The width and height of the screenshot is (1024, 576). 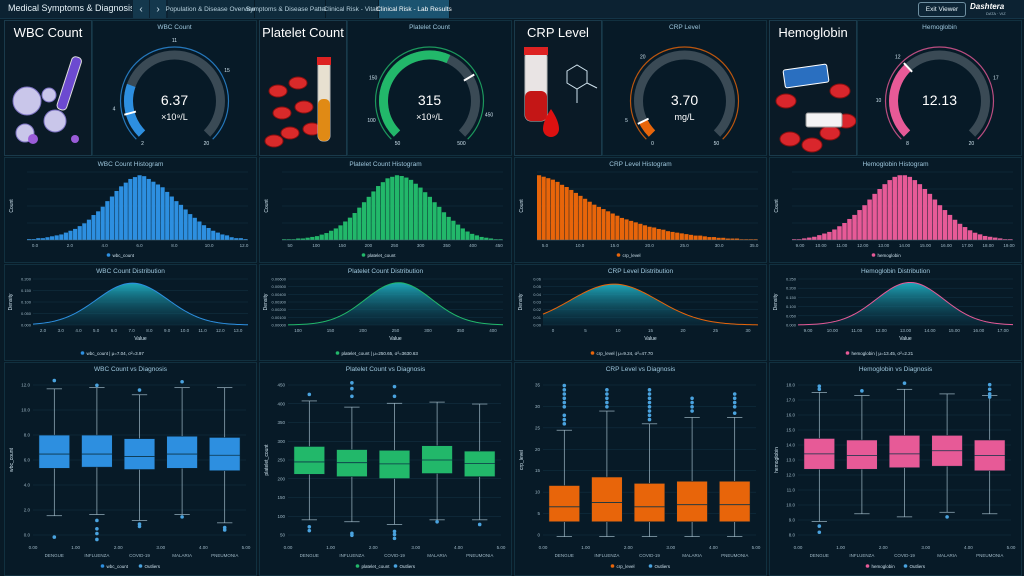 I want to click on crp-box-title: CRP Level vs Diagnosis, so click(x=640, y=369).